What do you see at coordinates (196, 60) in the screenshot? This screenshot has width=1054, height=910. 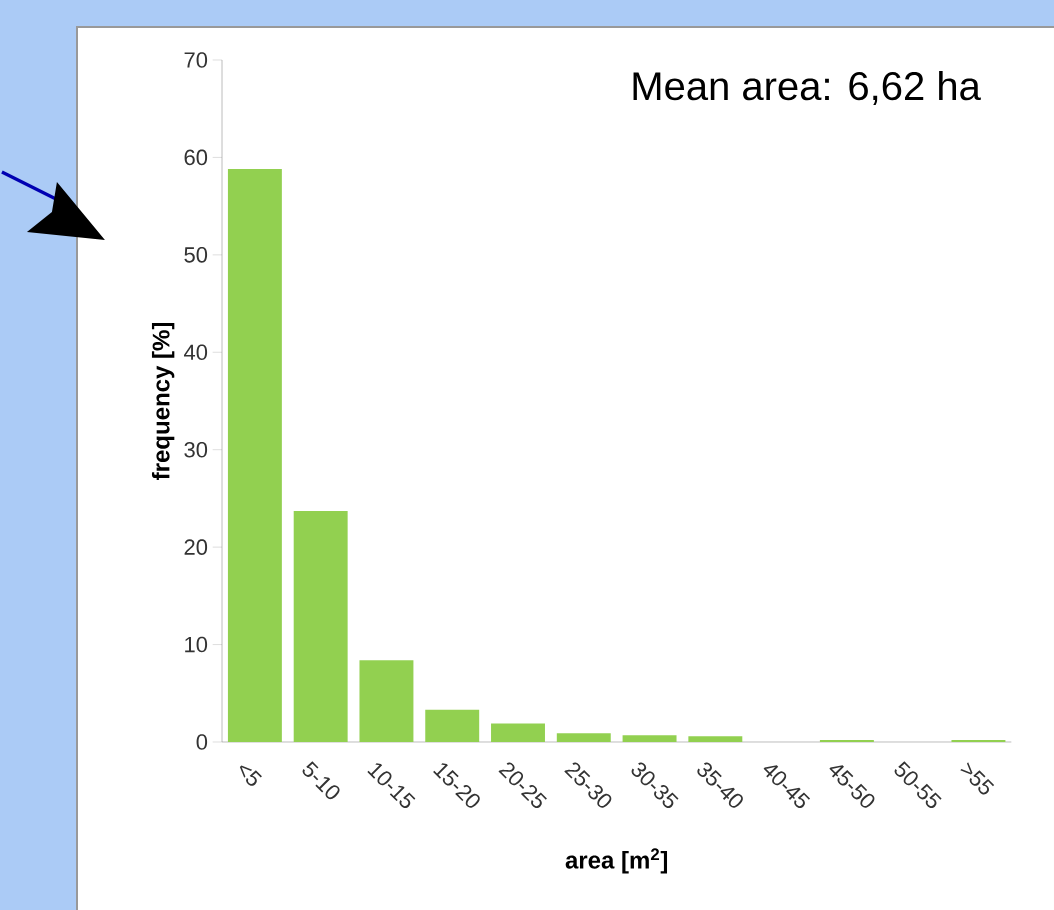 I see `y-tick-label: 70` at bounding box center [196, 60].